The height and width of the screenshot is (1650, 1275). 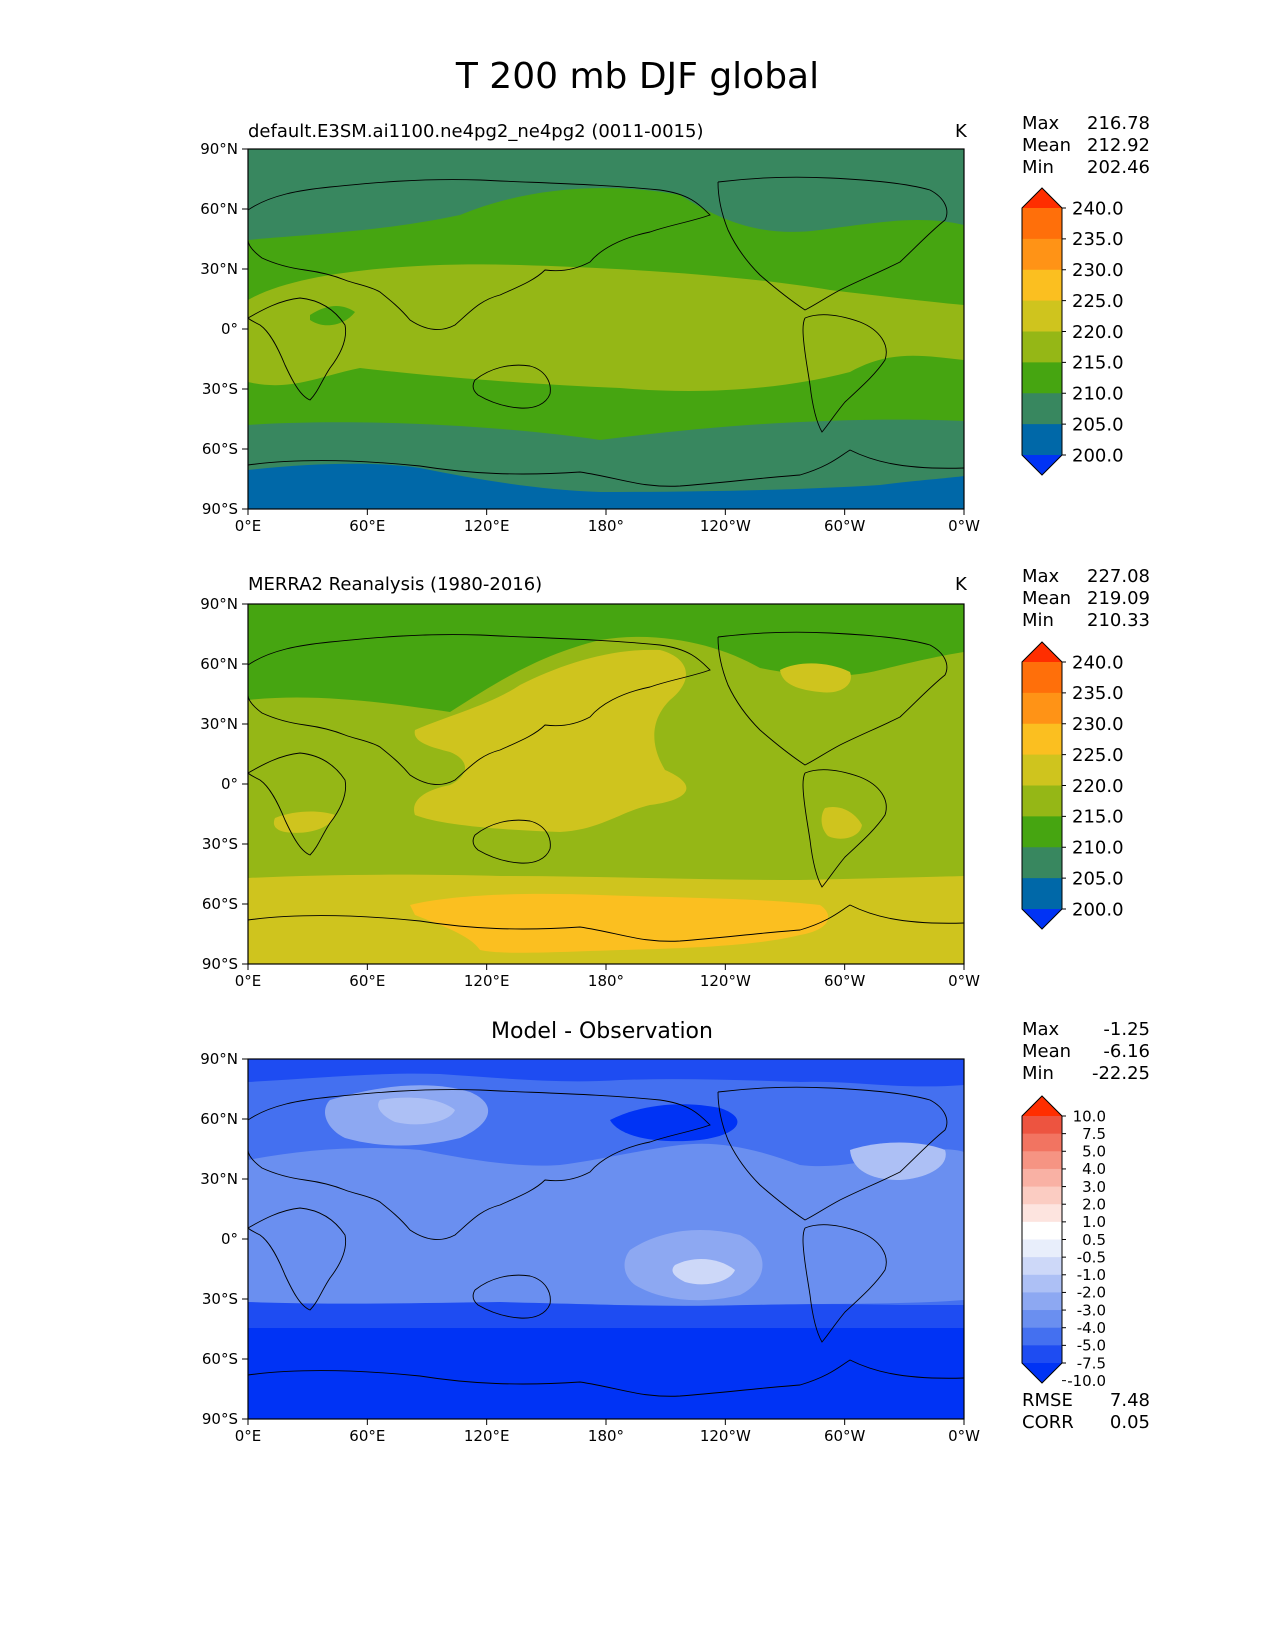 What do you see at coordinates (606, 1378) in the screenshot?
I see `coastline-antarctica` at bounding box center [606, 1378].